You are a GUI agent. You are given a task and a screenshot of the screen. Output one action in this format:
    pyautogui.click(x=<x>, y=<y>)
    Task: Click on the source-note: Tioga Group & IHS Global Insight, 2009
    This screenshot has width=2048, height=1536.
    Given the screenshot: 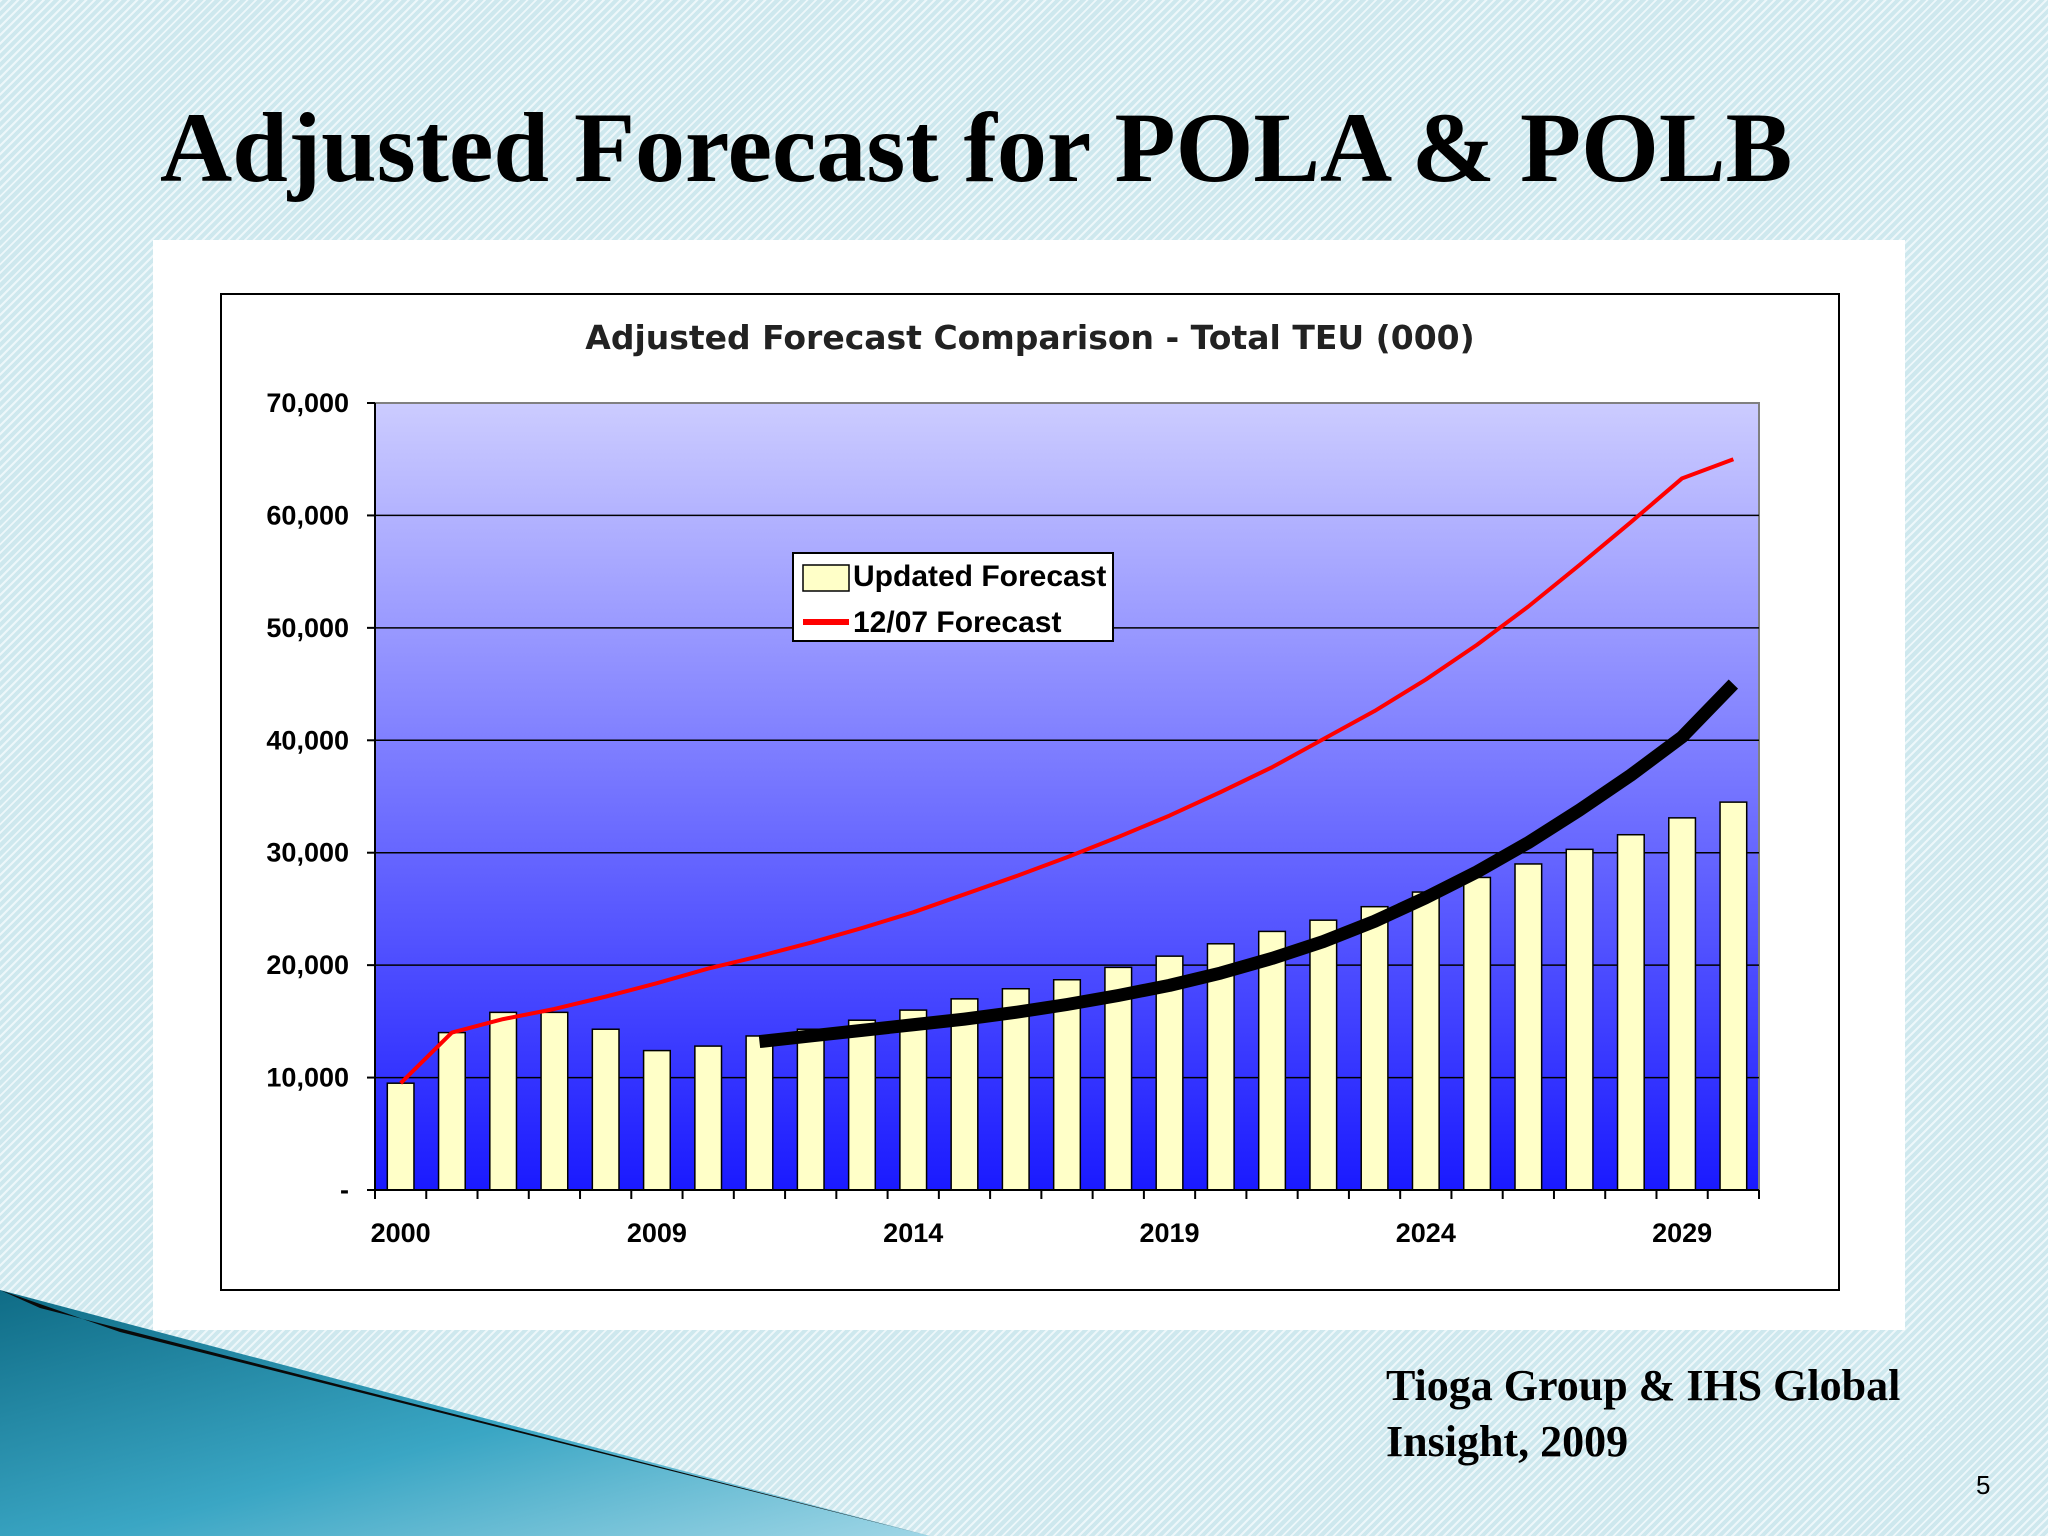 What is the action you would take?
    pyautogui.click(x=1643, y=1413)
    